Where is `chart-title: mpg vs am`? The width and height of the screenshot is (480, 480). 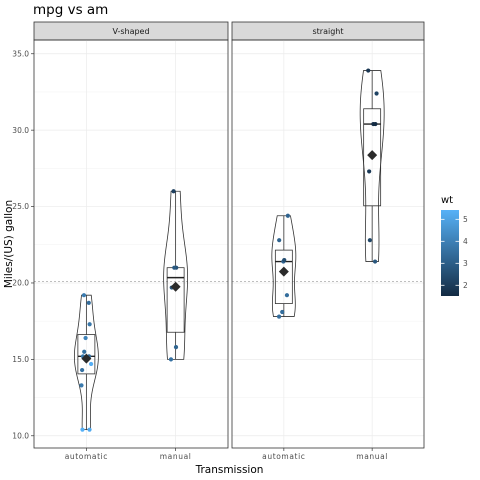 chart-title: mpg vs am is located at coordinates (70, 10).